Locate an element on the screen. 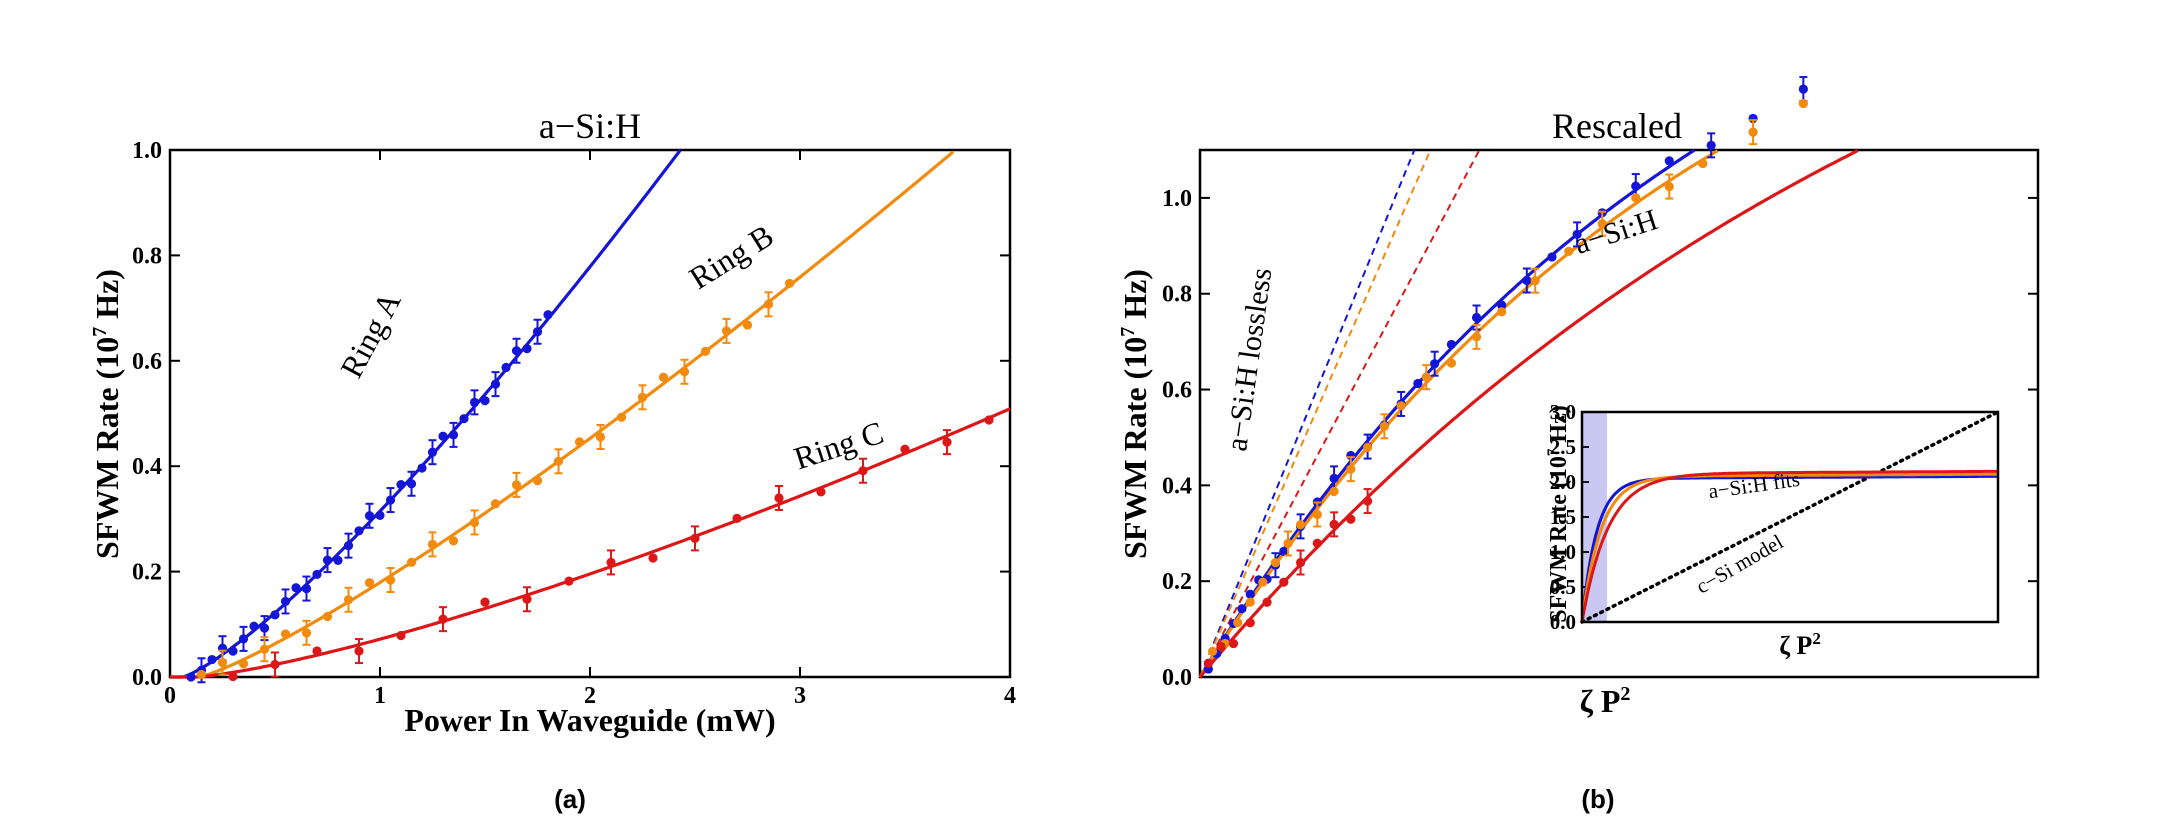 The image size is (2158, 836). chart-b-title: Rescaled is located at coordinates (1617, 126).